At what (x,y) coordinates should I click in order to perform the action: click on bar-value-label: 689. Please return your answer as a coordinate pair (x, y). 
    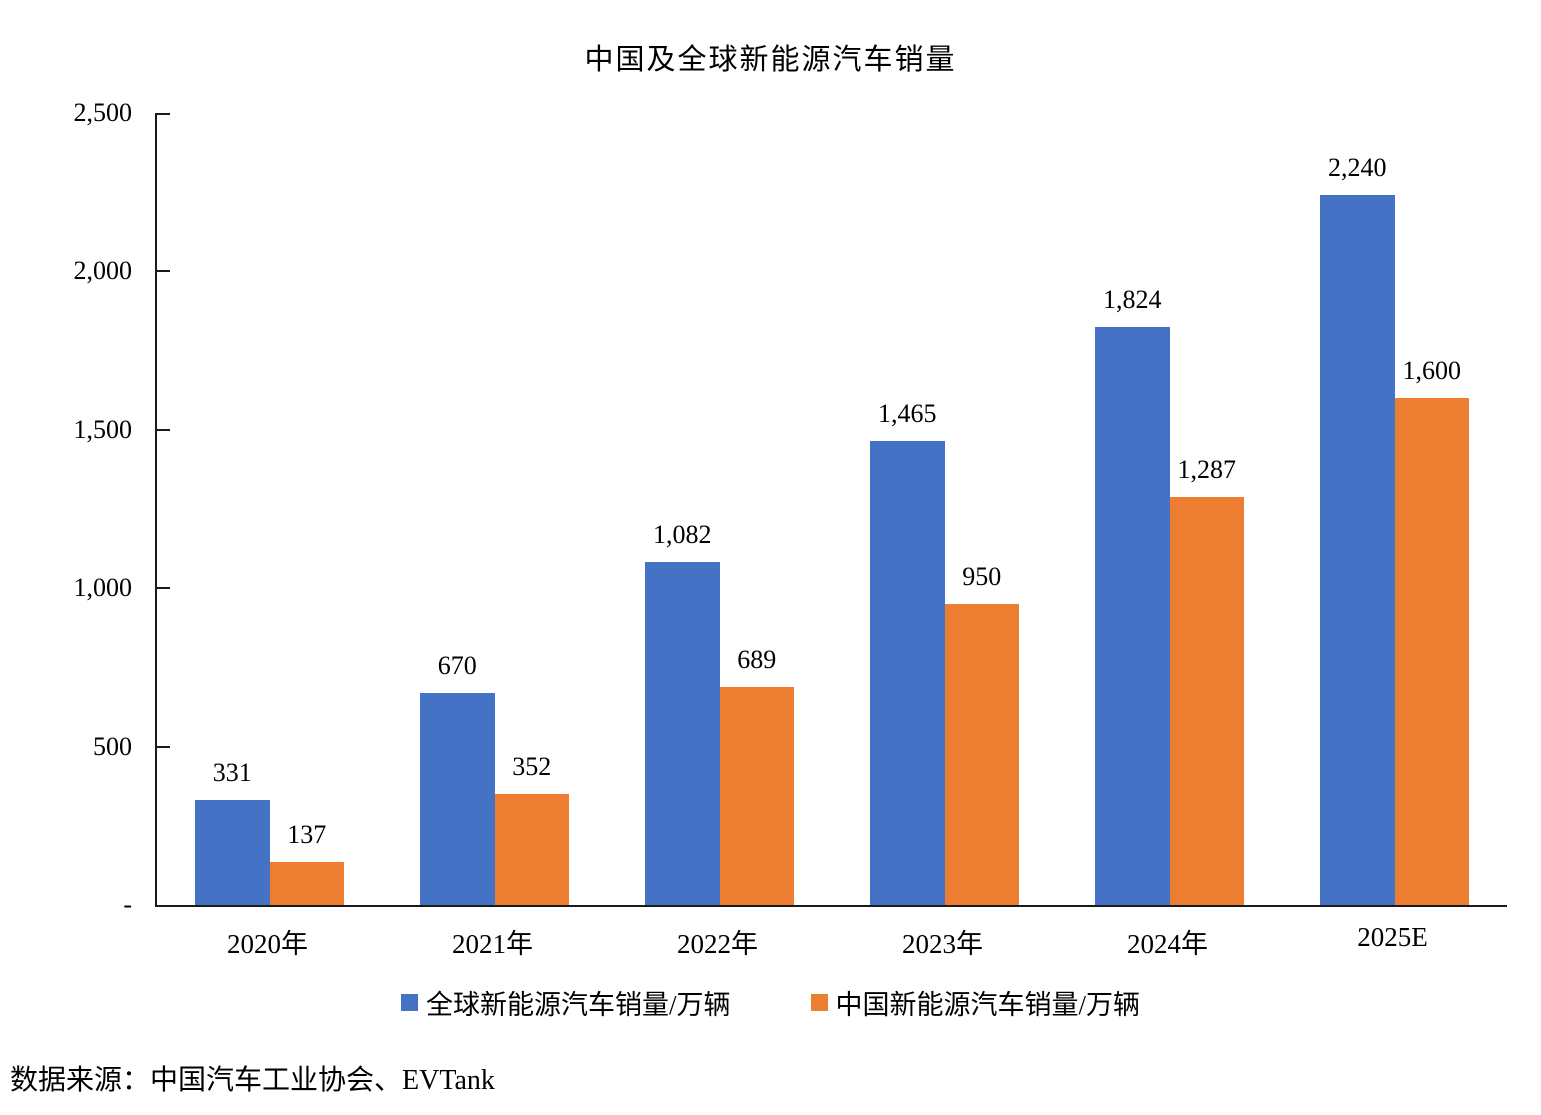
    Looking at the image, I should click on (757, 659).